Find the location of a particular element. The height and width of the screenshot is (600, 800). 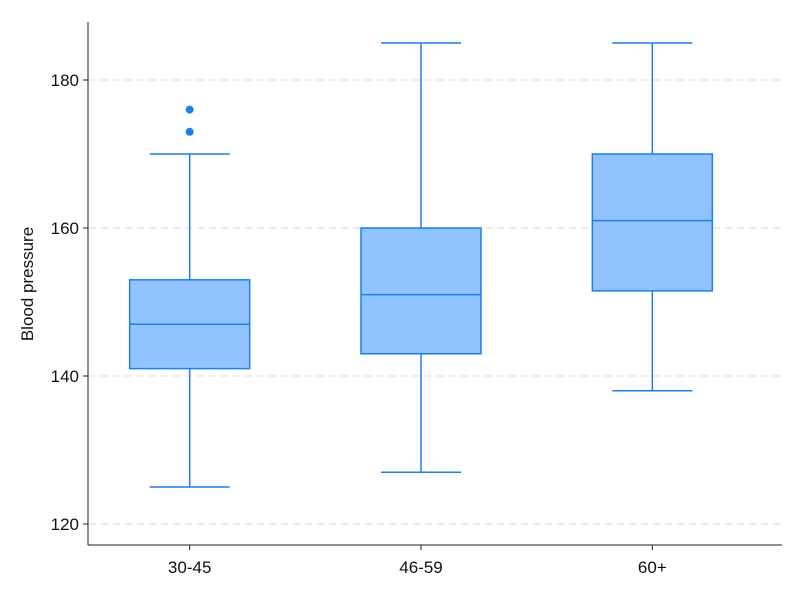

y-tick-label: 120 is located at coordinates (65, 524).